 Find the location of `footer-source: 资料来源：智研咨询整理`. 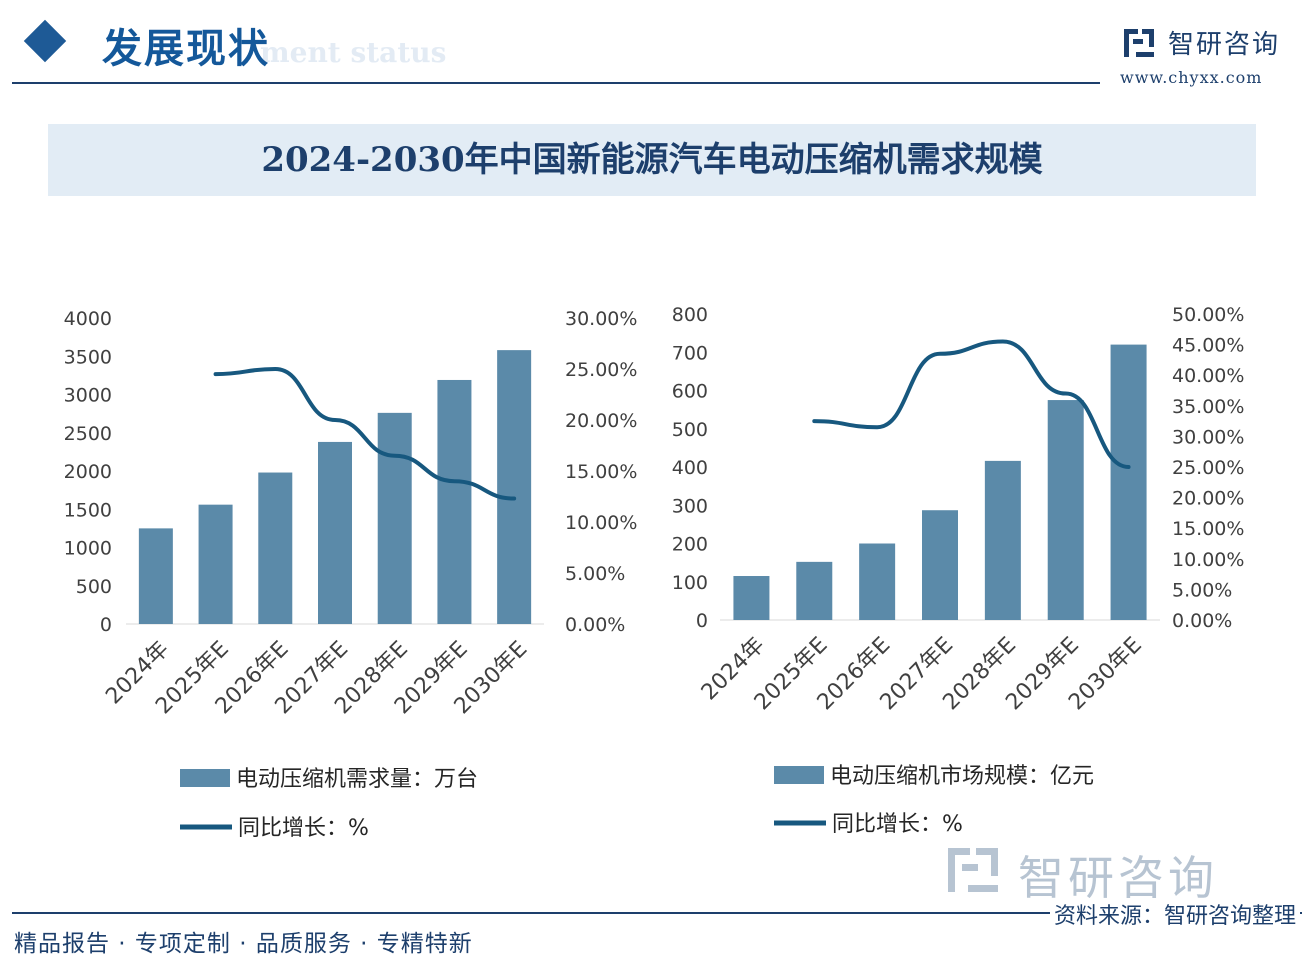

footer-source: 资料来源：智研咨询整理 is located at coordinates (1174, 914).